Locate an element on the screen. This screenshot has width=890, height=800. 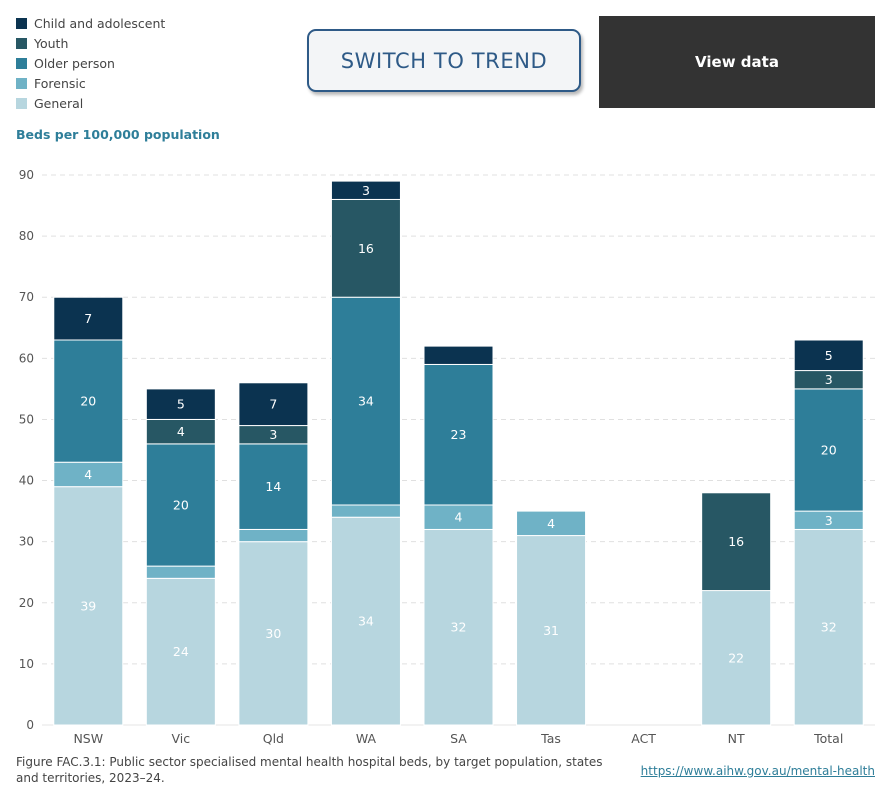
y-tick-label: 90 is located at coordinates (26, 175).